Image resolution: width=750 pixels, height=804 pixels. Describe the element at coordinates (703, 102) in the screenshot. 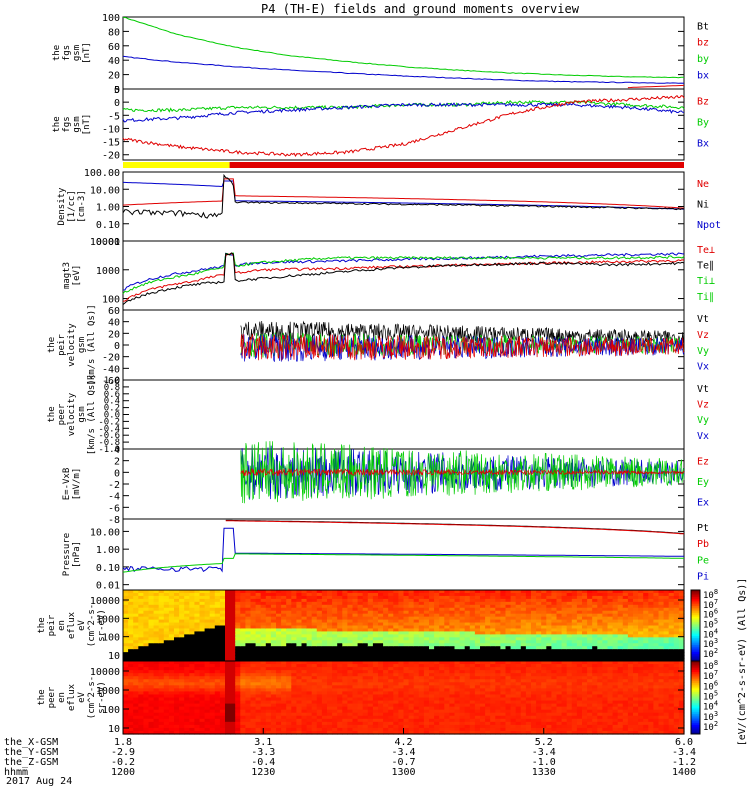

I see `legend-entry: Bz` at that location.